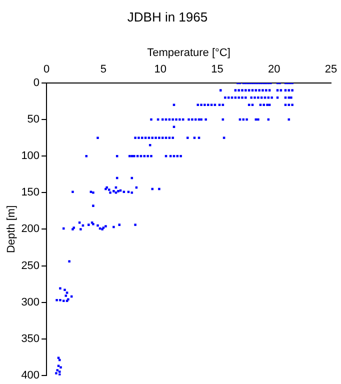  What do you see at coordinates (188, 53) in the screenshot?
I see `x-axis-title: Temperature [°C]` at bounding box center [188, 53].